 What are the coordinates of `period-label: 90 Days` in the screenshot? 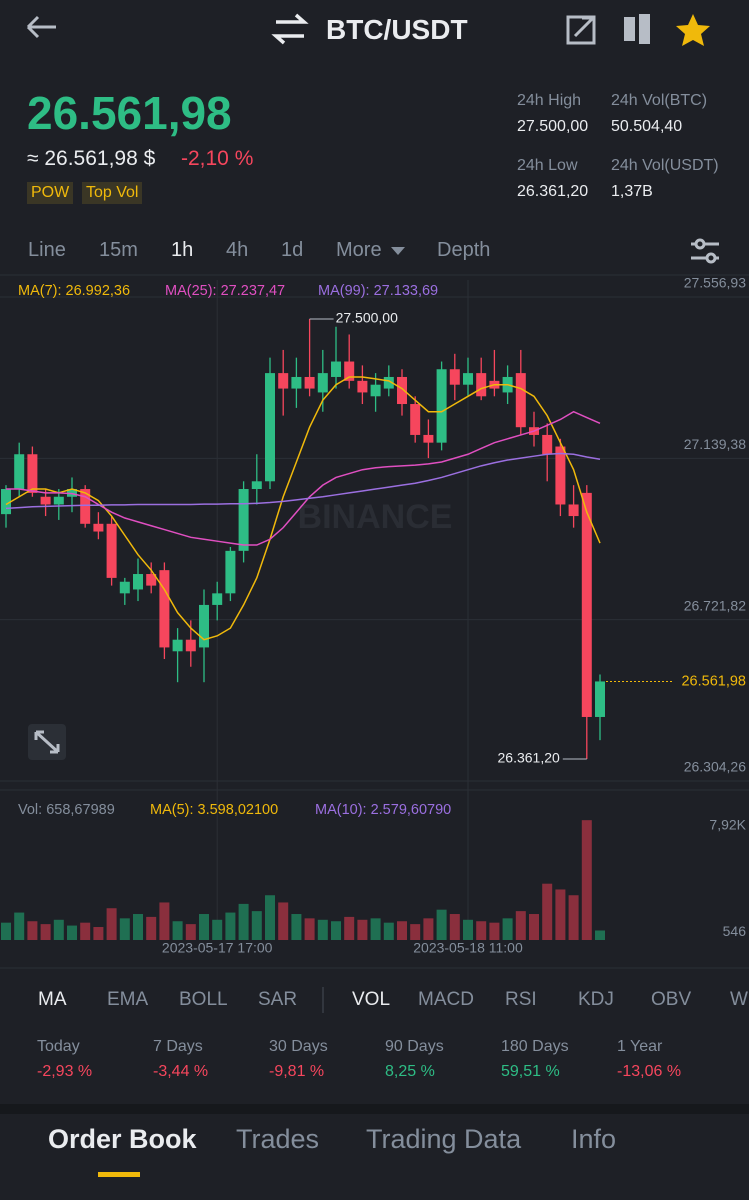 It's located at (414, 1046).